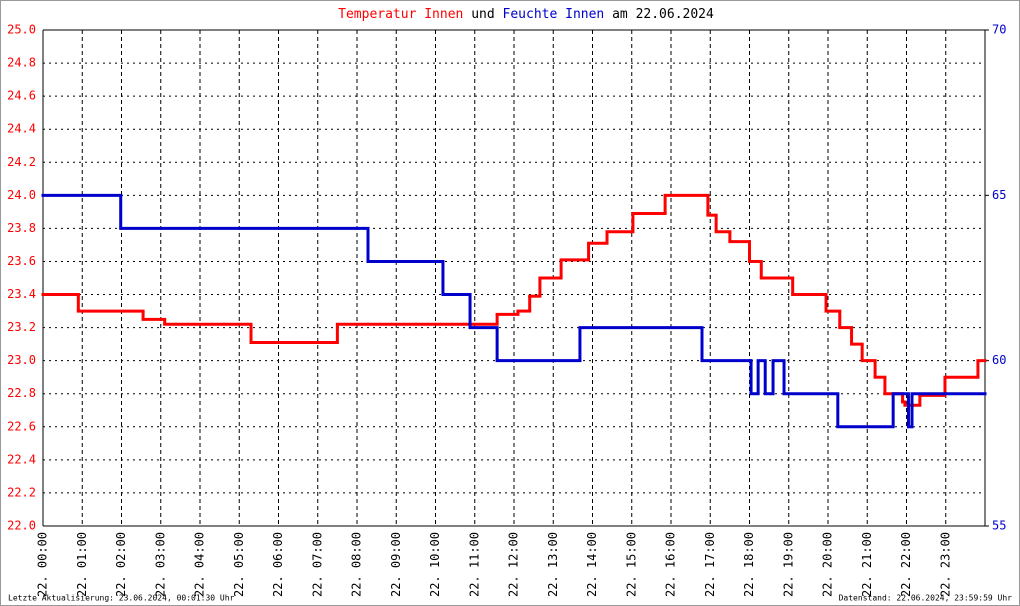 This screenshot has height=606, width=1020. Describe the element at coordinates (945, 564) in the screenshot. I see `x-tick-label: 22. 23:00` at that location.